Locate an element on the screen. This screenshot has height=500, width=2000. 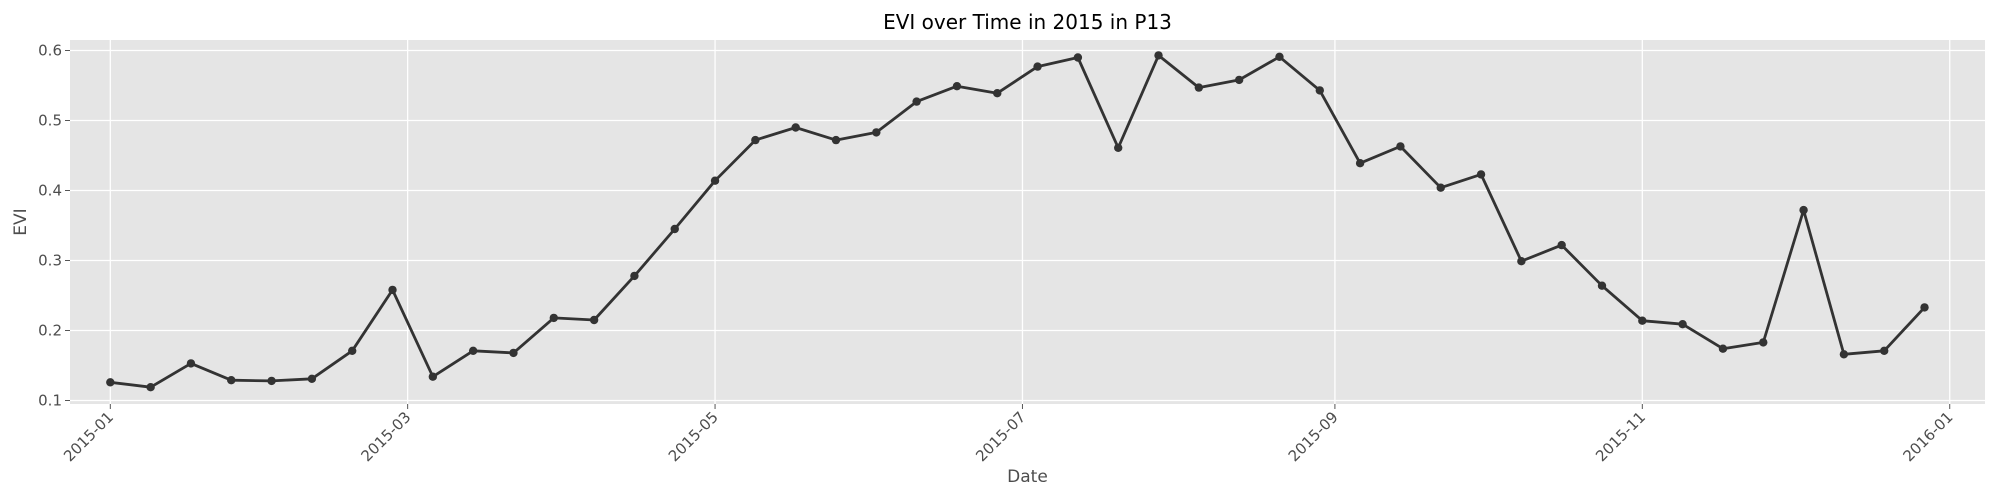
x-tick-label: 2015-07 is located at coordinates (1000, 436).